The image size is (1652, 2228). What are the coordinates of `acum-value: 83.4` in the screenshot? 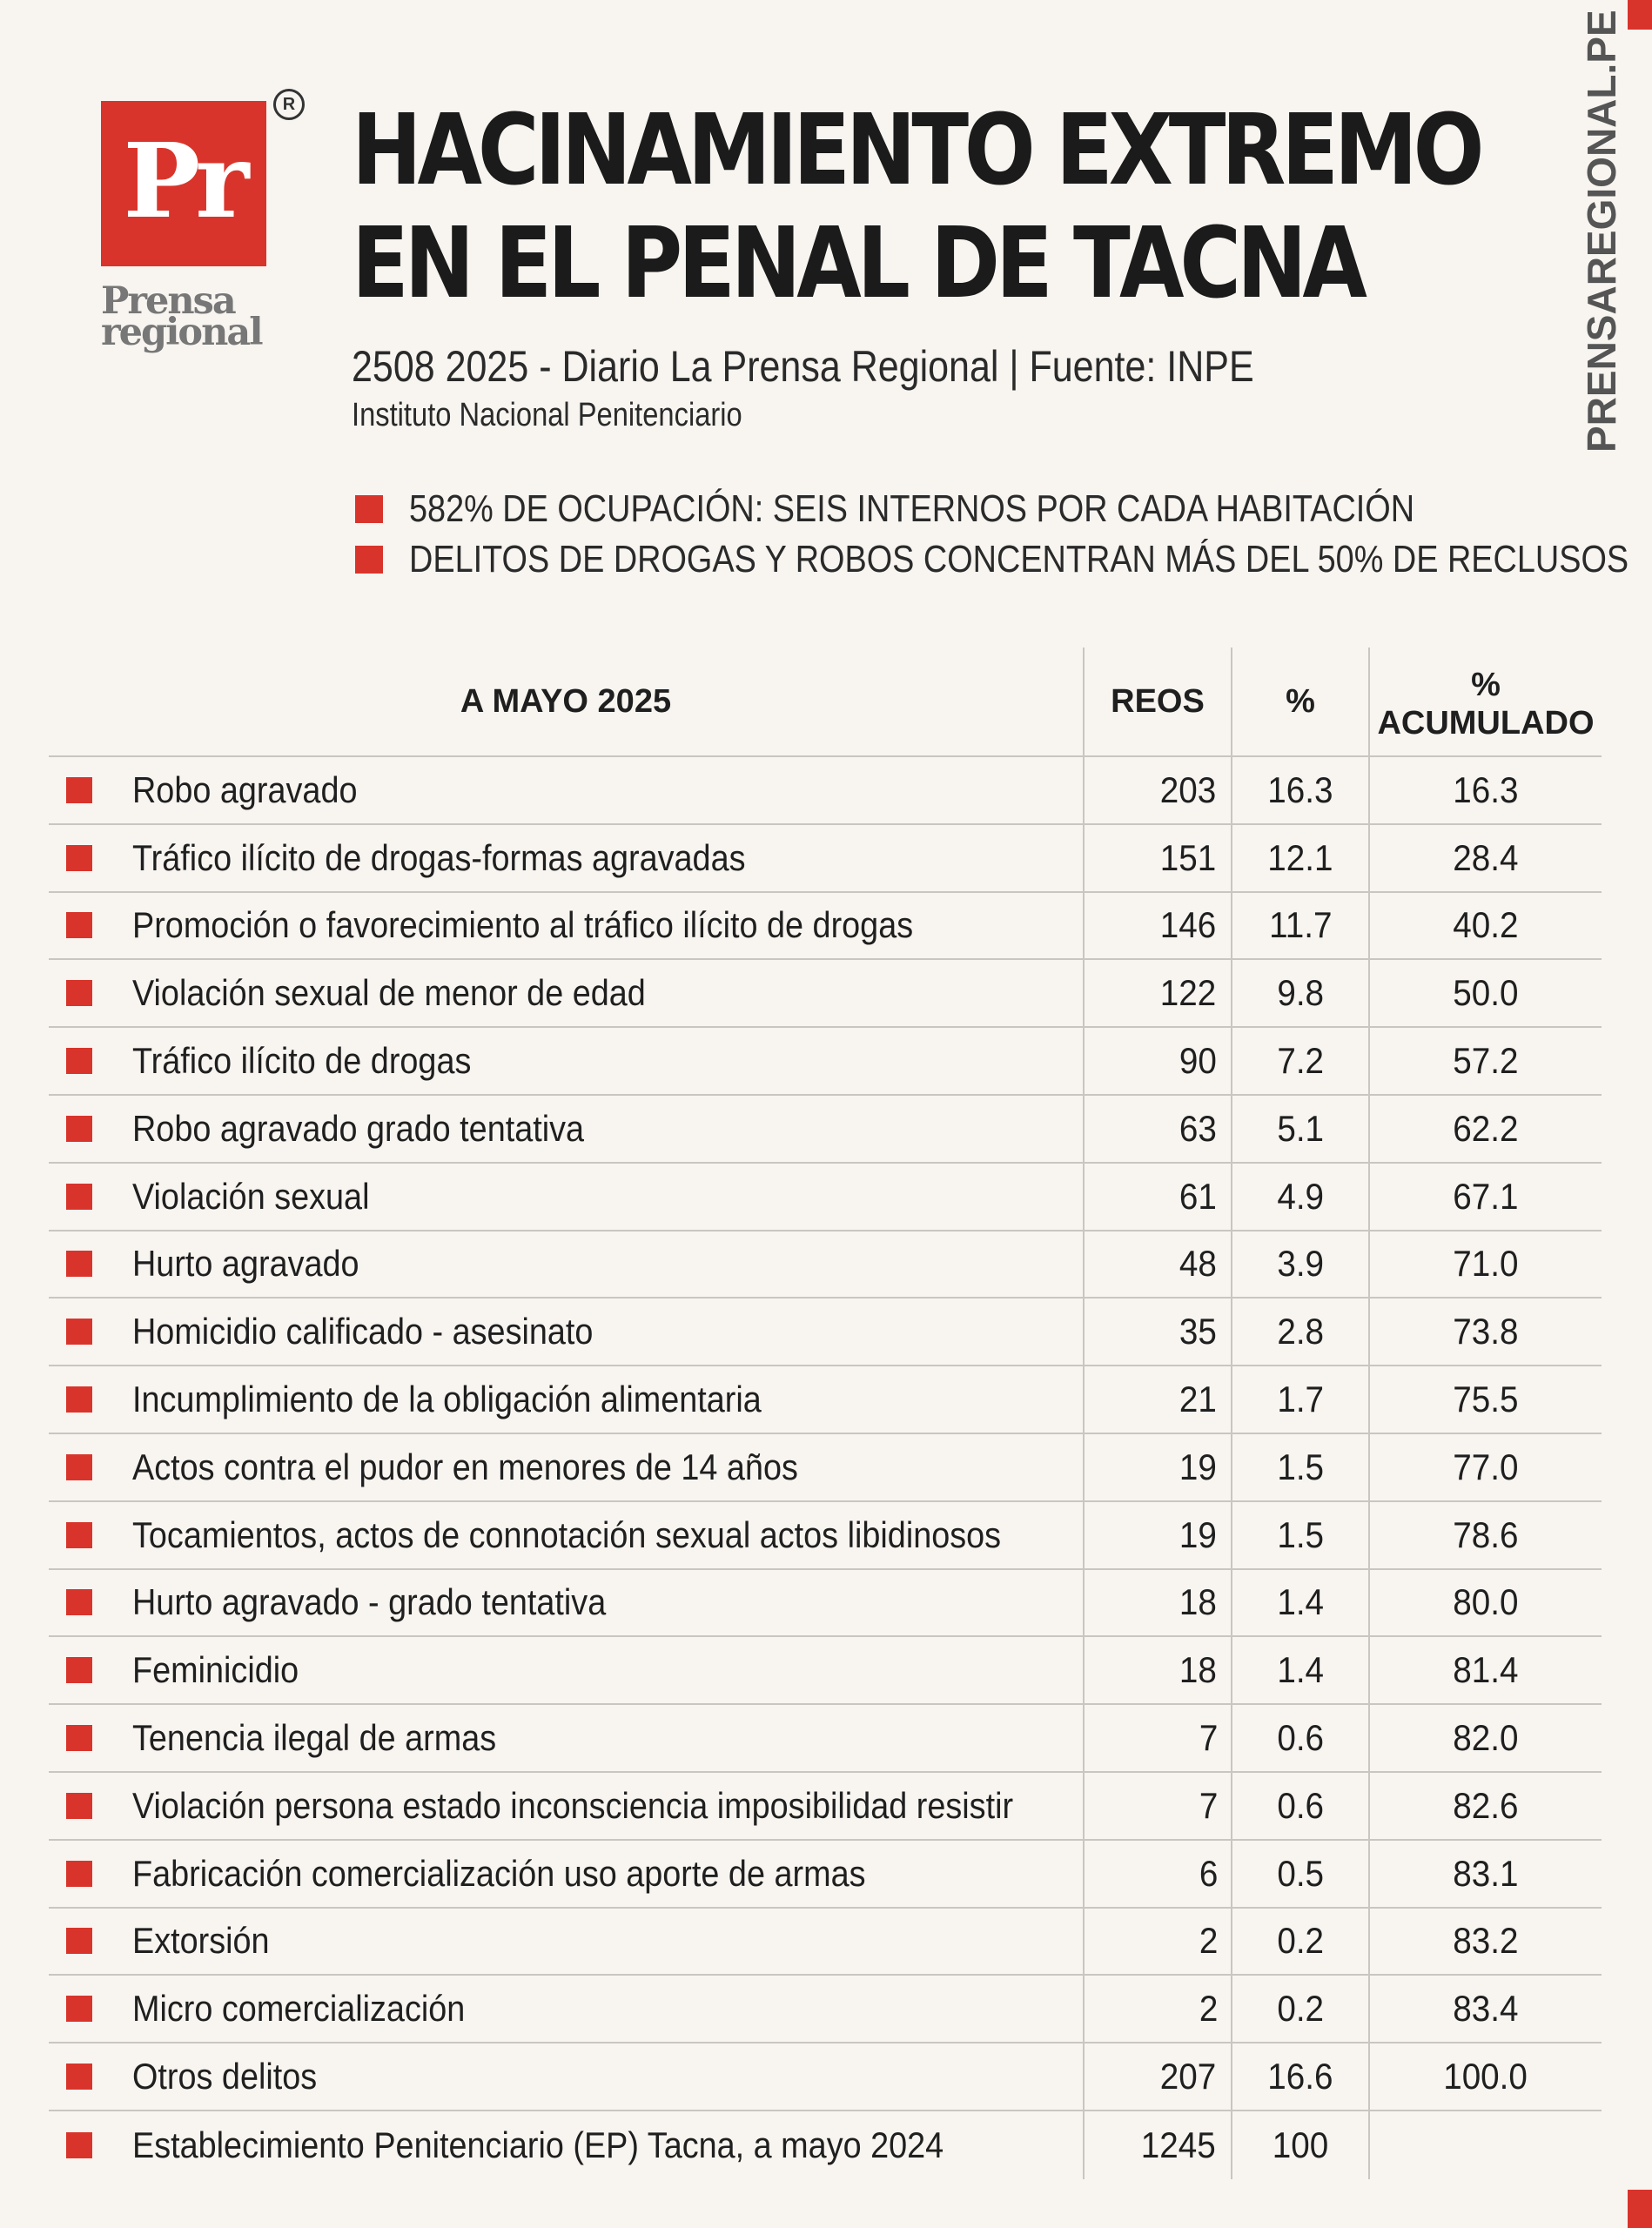 It's located at (1486, 2009).